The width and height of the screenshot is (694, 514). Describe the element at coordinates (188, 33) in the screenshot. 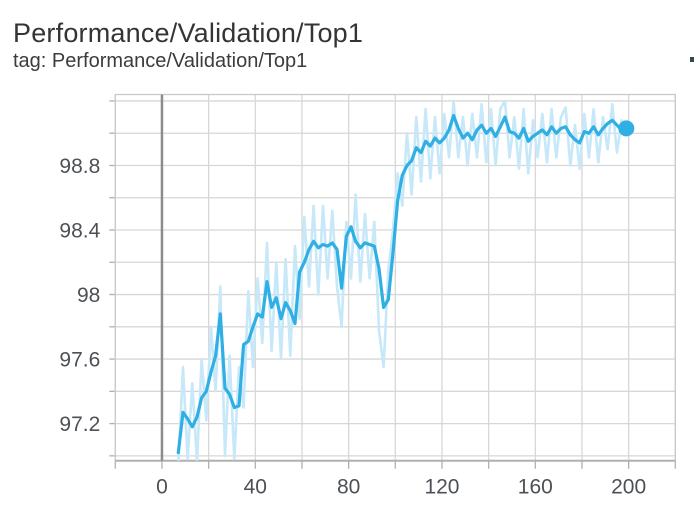

I see `card-title: Performance/Validation/Top1` at that location.